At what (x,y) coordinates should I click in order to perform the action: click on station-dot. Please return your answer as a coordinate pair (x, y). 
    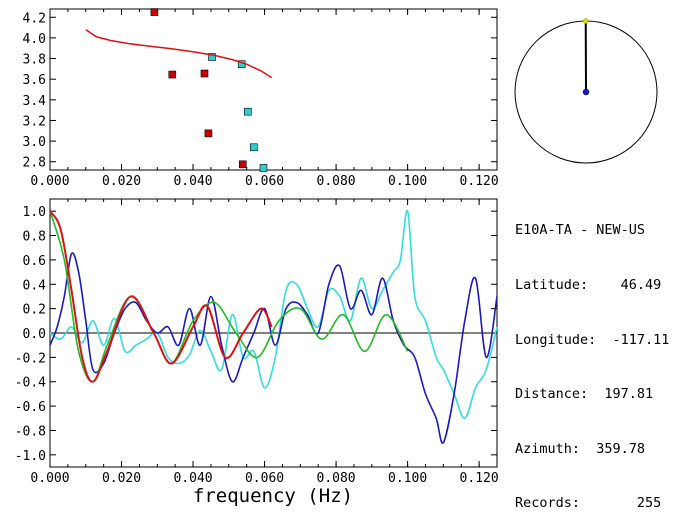
    Looking at the image, I should click on (586, 92).